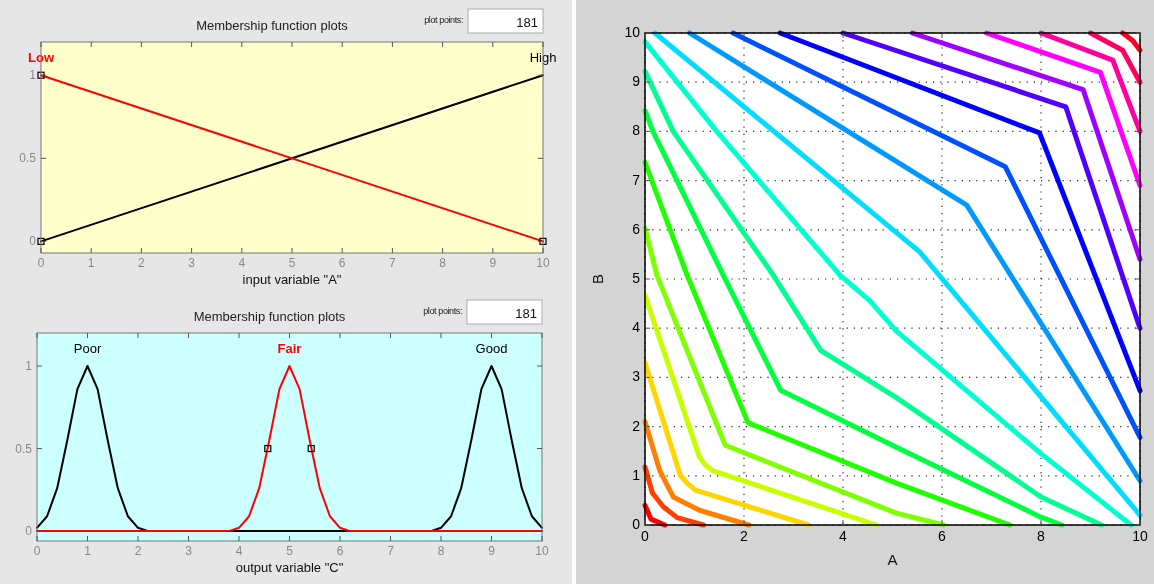 The width and height of the screenshot is (1154, 584). What do you see at coordinates (892, 559) in the screenshot?
I see `x-axis-title: A` at bounding box center [892, 559].